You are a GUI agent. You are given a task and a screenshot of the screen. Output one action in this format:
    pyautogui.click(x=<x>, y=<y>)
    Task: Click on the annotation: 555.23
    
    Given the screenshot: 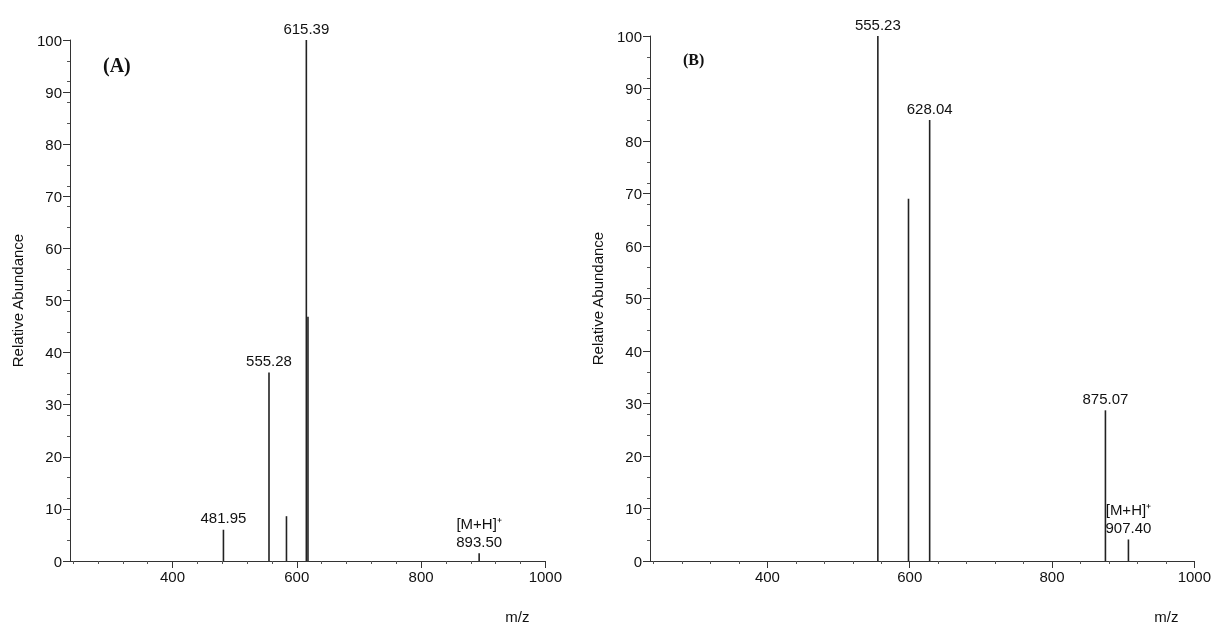 What is the action you would take?
    pyautogui.click(x=877, y=24)
    